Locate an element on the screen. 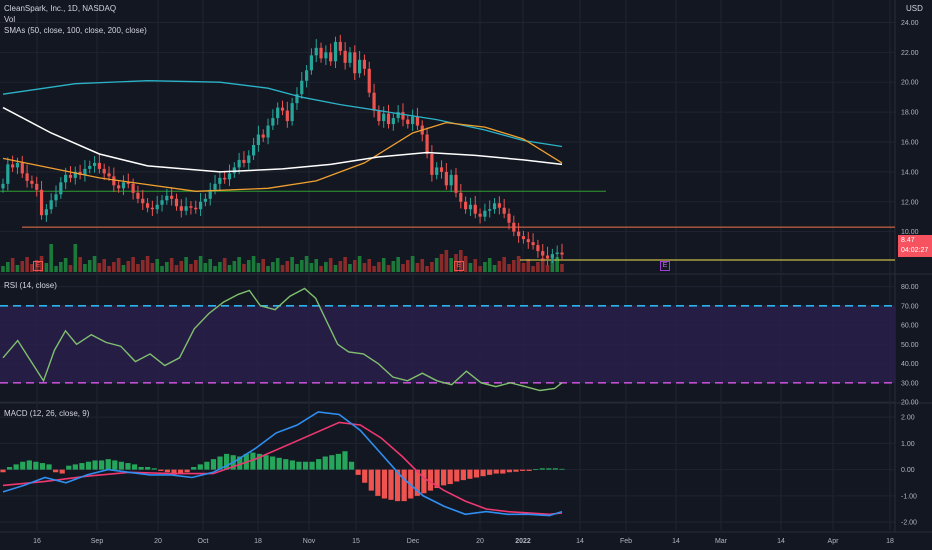  y-tick-label: 30.00 is located at coordinates (910, 383).